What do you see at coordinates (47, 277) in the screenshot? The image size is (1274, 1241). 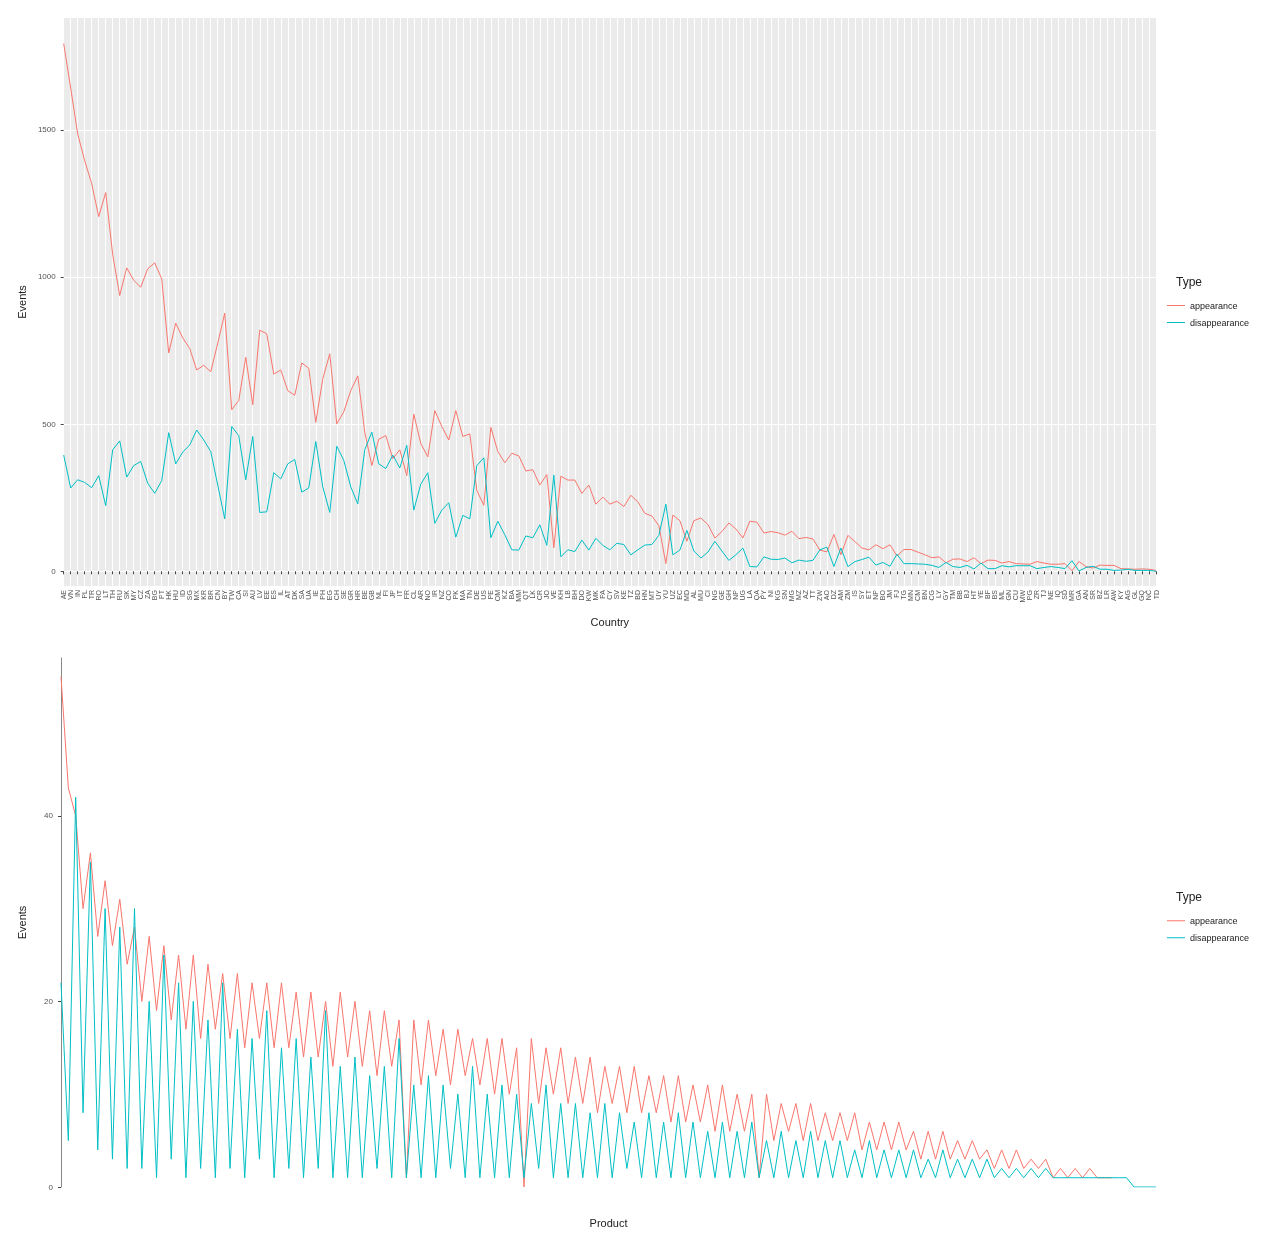 I see `y-tick-label: 1000` at bounding box center [47, 277].